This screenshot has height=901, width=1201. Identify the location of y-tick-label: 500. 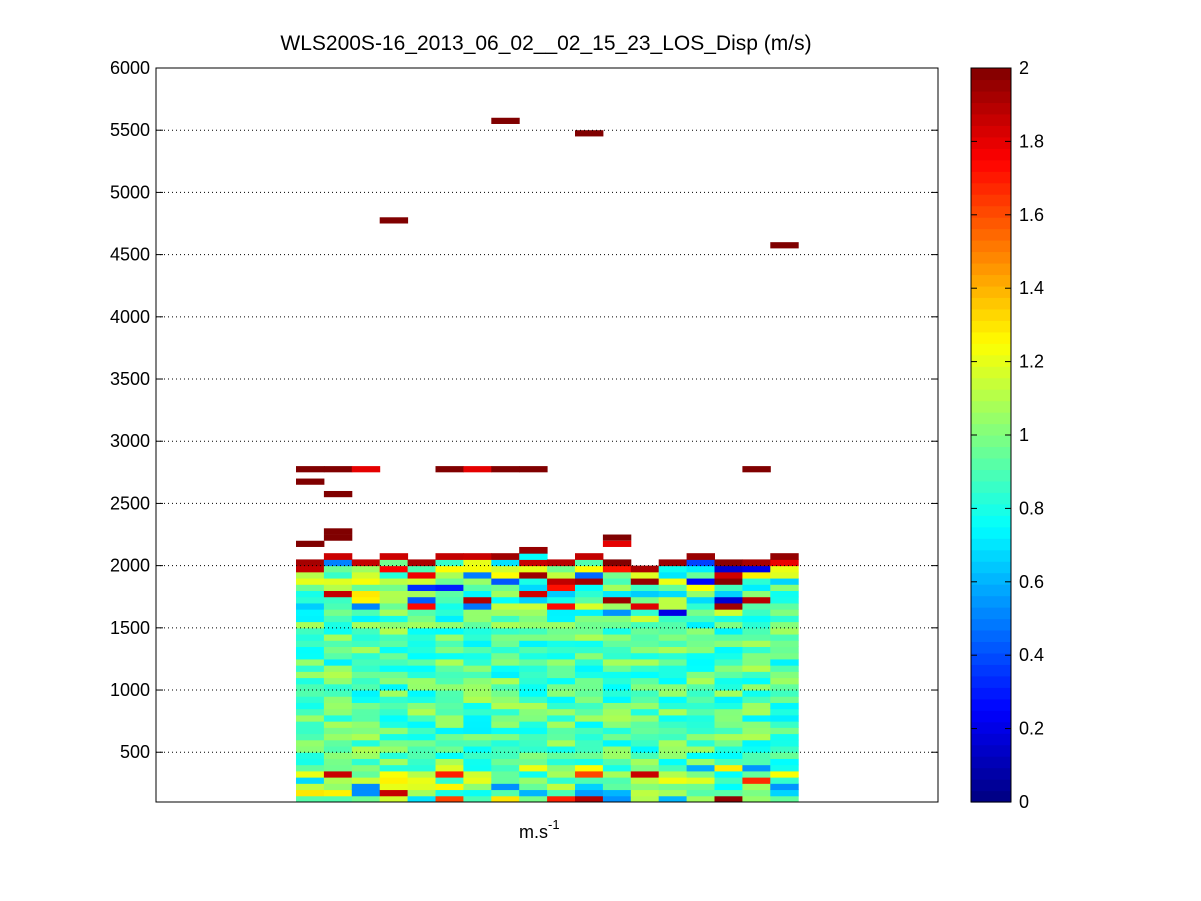
(135, 752).